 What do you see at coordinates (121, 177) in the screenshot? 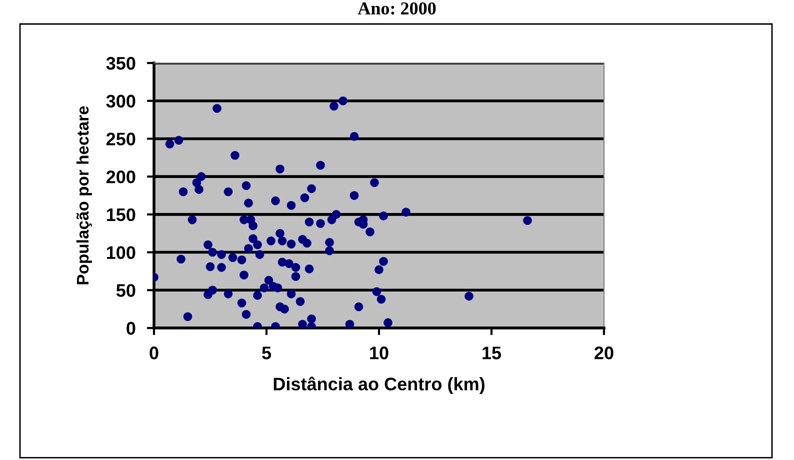
I see `y-tick-label: 200` at bounding box center [121, 177].